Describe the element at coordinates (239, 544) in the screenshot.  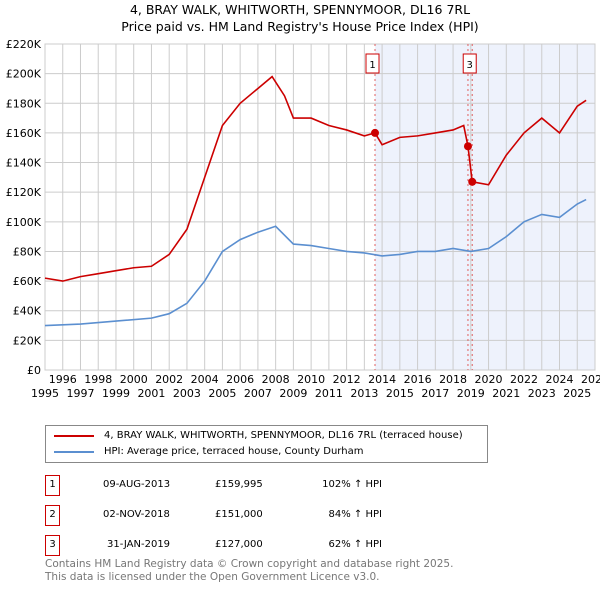
I see `sale-price: £127,000` at that location.